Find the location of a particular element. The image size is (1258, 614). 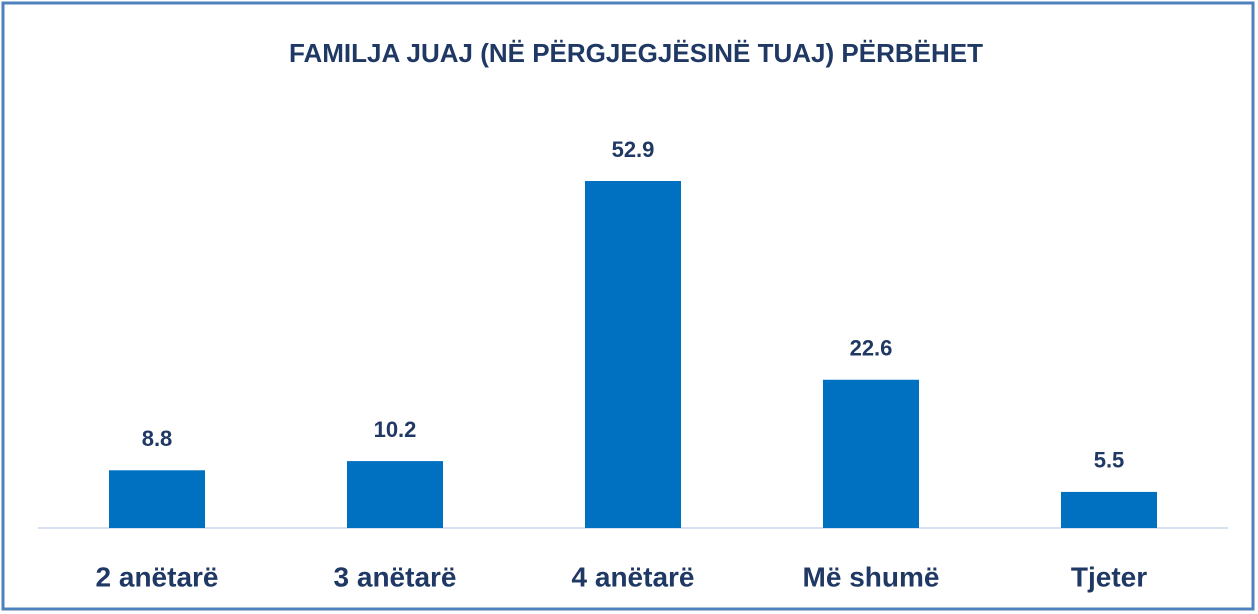

x-tick-label: Tjeter is located at coordinates (1109, 576).